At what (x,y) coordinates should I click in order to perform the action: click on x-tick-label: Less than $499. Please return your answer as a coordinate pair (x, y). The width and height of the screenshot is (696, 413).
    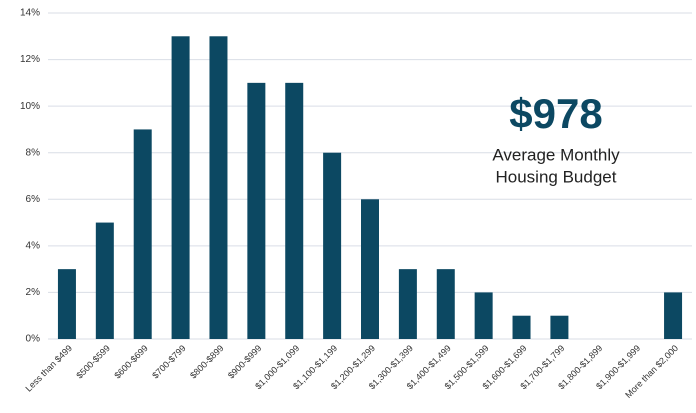
    Looking at the image, I should click on (48, 368).